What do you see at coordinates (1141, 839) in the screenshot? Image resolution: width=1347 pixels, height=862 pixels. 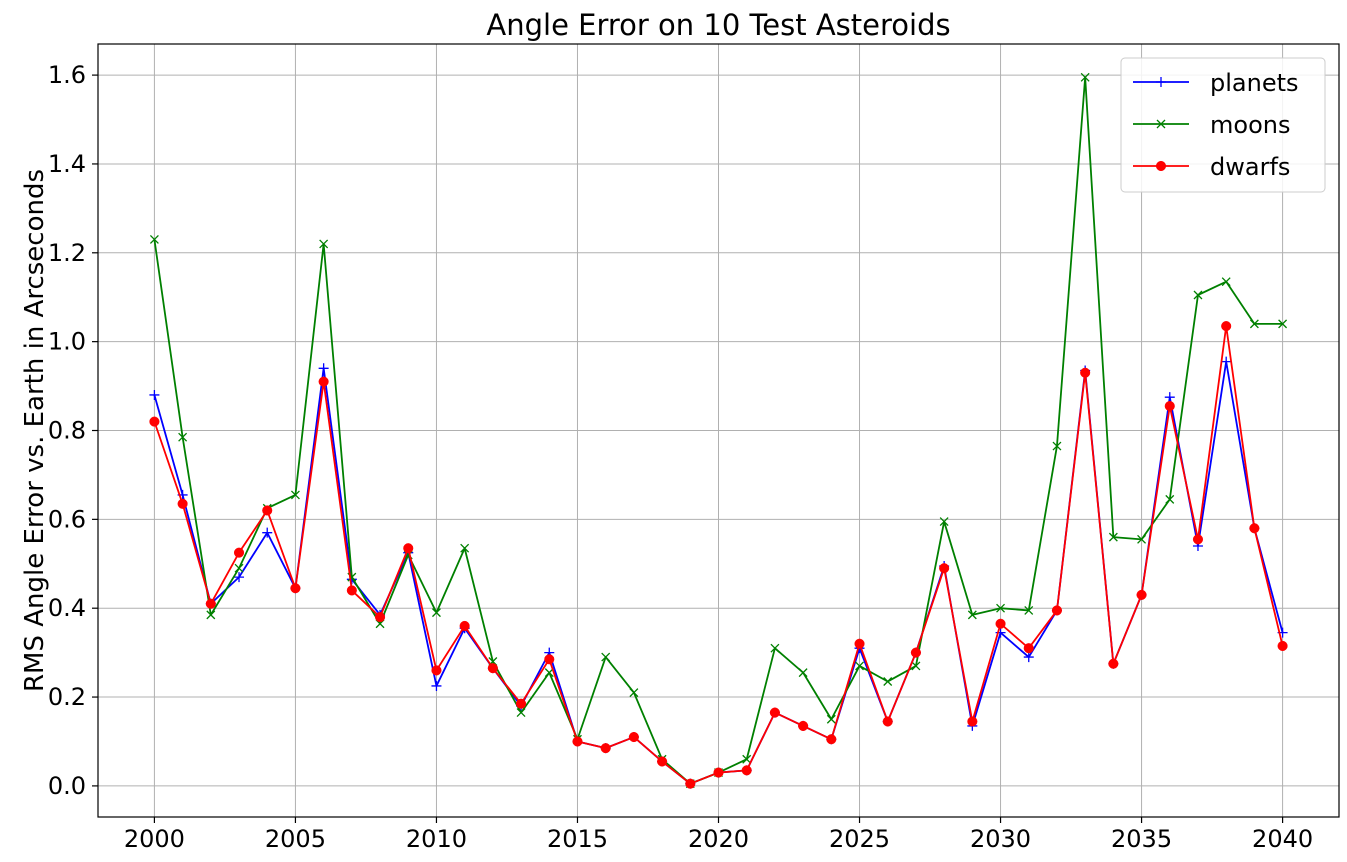 I see `x-tick-label: 2035` at bounding box center [1141, 839].